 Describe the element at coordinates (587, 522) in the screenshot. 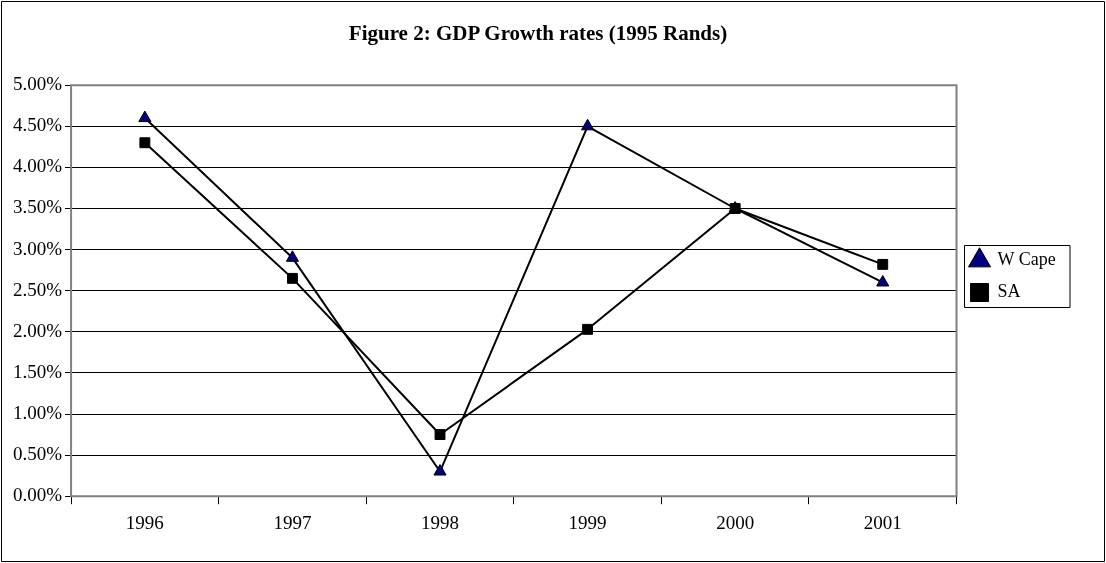

I see `x-tick-label: 1999` at that location.